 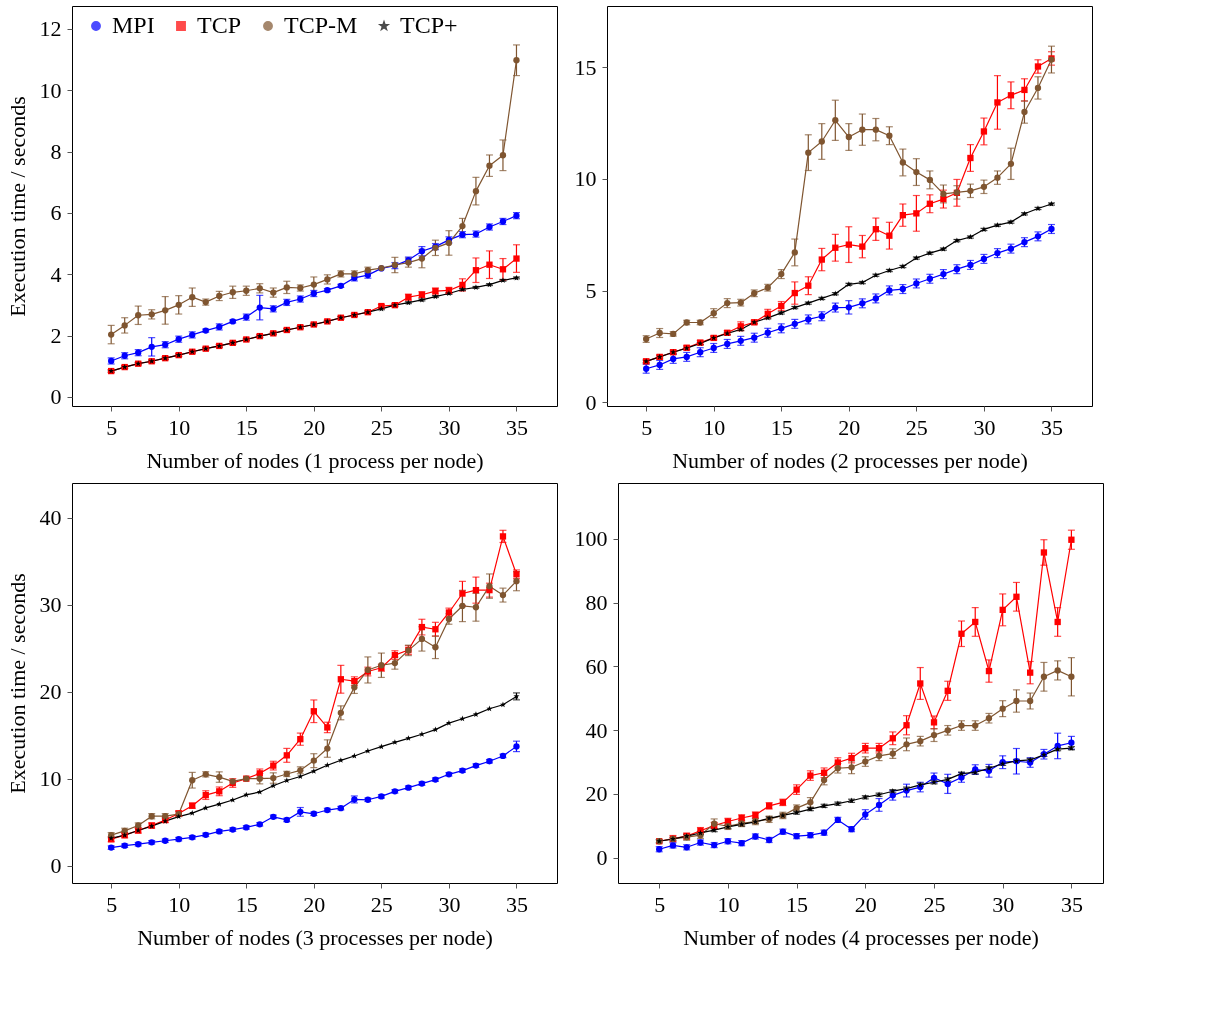 I want to click on x-axis-title: Number of nodes (4 processes per node), so click(x=861, y=937).